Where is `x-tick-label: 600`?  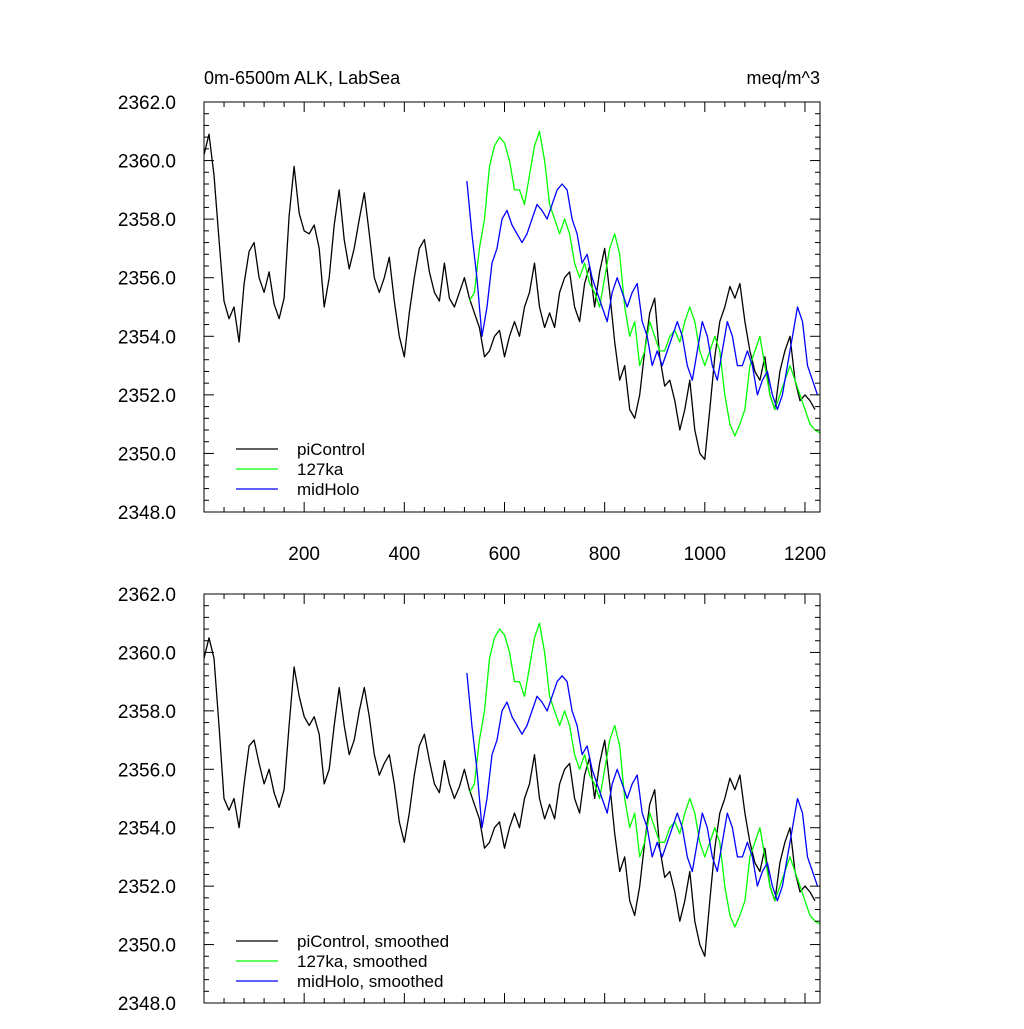 x-tick-label: 600 is located at coordinates (505, 554).